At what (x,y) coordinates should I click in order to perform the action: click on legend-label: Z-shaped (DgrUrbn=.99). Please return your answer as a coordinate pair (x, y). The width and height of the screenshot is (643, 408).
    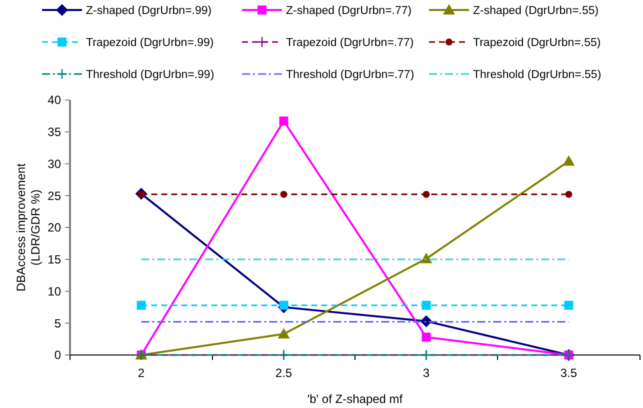
    Looking at the image, I should click on (149, 11).